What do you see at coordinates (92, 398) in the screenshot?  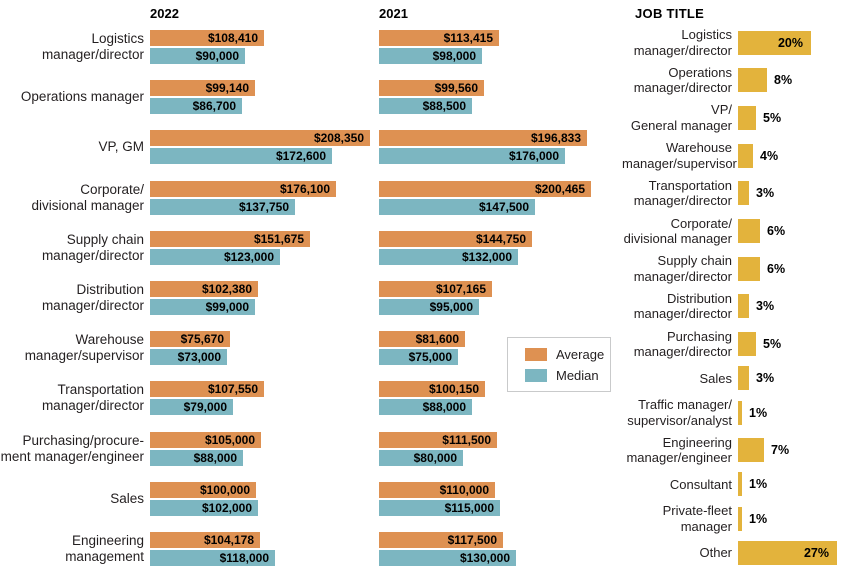 I see `category-label: Transportation manager/director` at bounding box center [92, 398].